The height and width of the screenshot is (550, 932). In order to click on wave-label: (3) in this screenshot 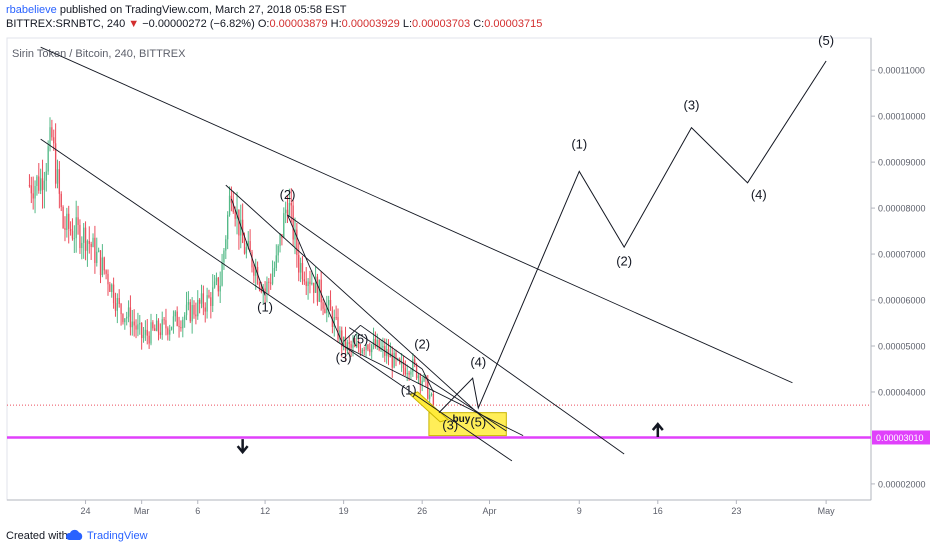, I will do `click(692, 104)`.